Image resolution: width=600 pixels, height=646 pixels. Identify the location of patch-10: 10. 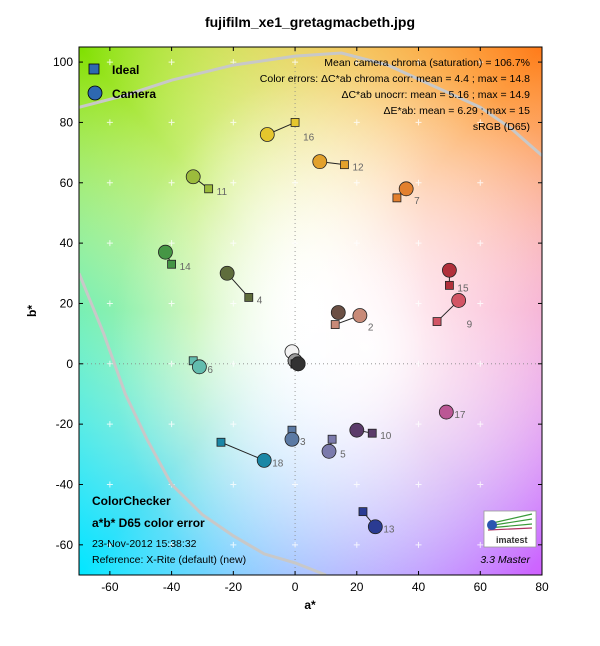
(370, 432).